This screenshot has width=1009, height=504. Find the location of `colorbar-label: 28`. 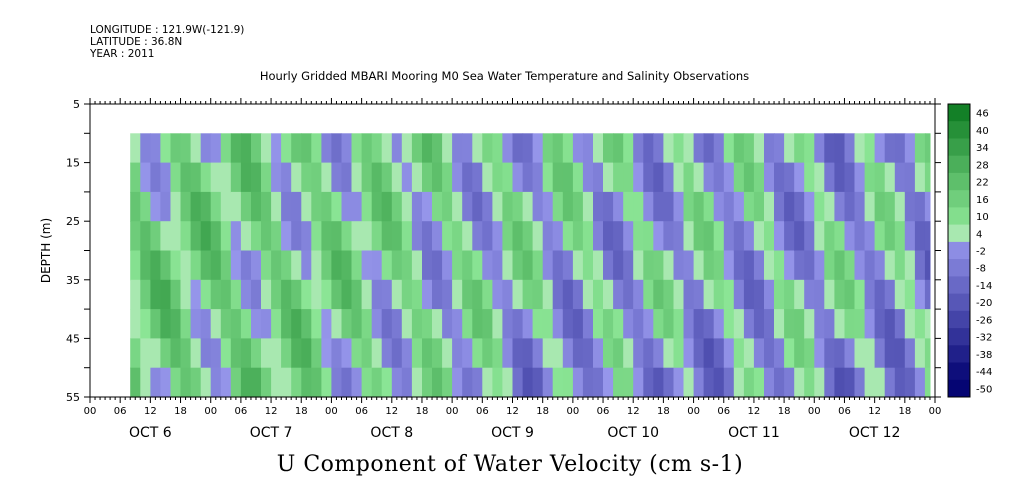

colorbar-label: 28 is located at coordinates (982, 165).